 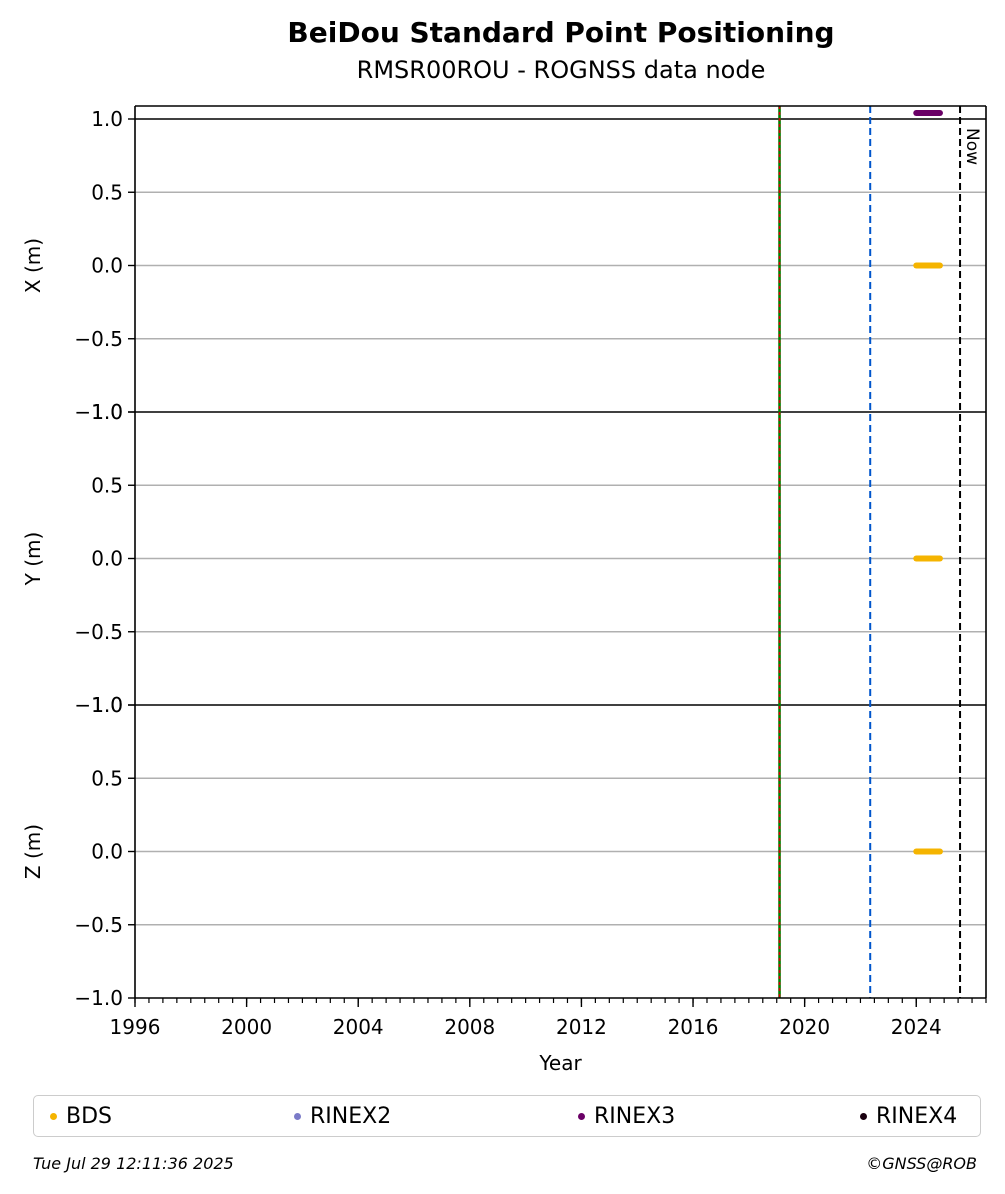 I want to click on legend-item-rinex2: RINEX2, so click(x=342, y=1116).